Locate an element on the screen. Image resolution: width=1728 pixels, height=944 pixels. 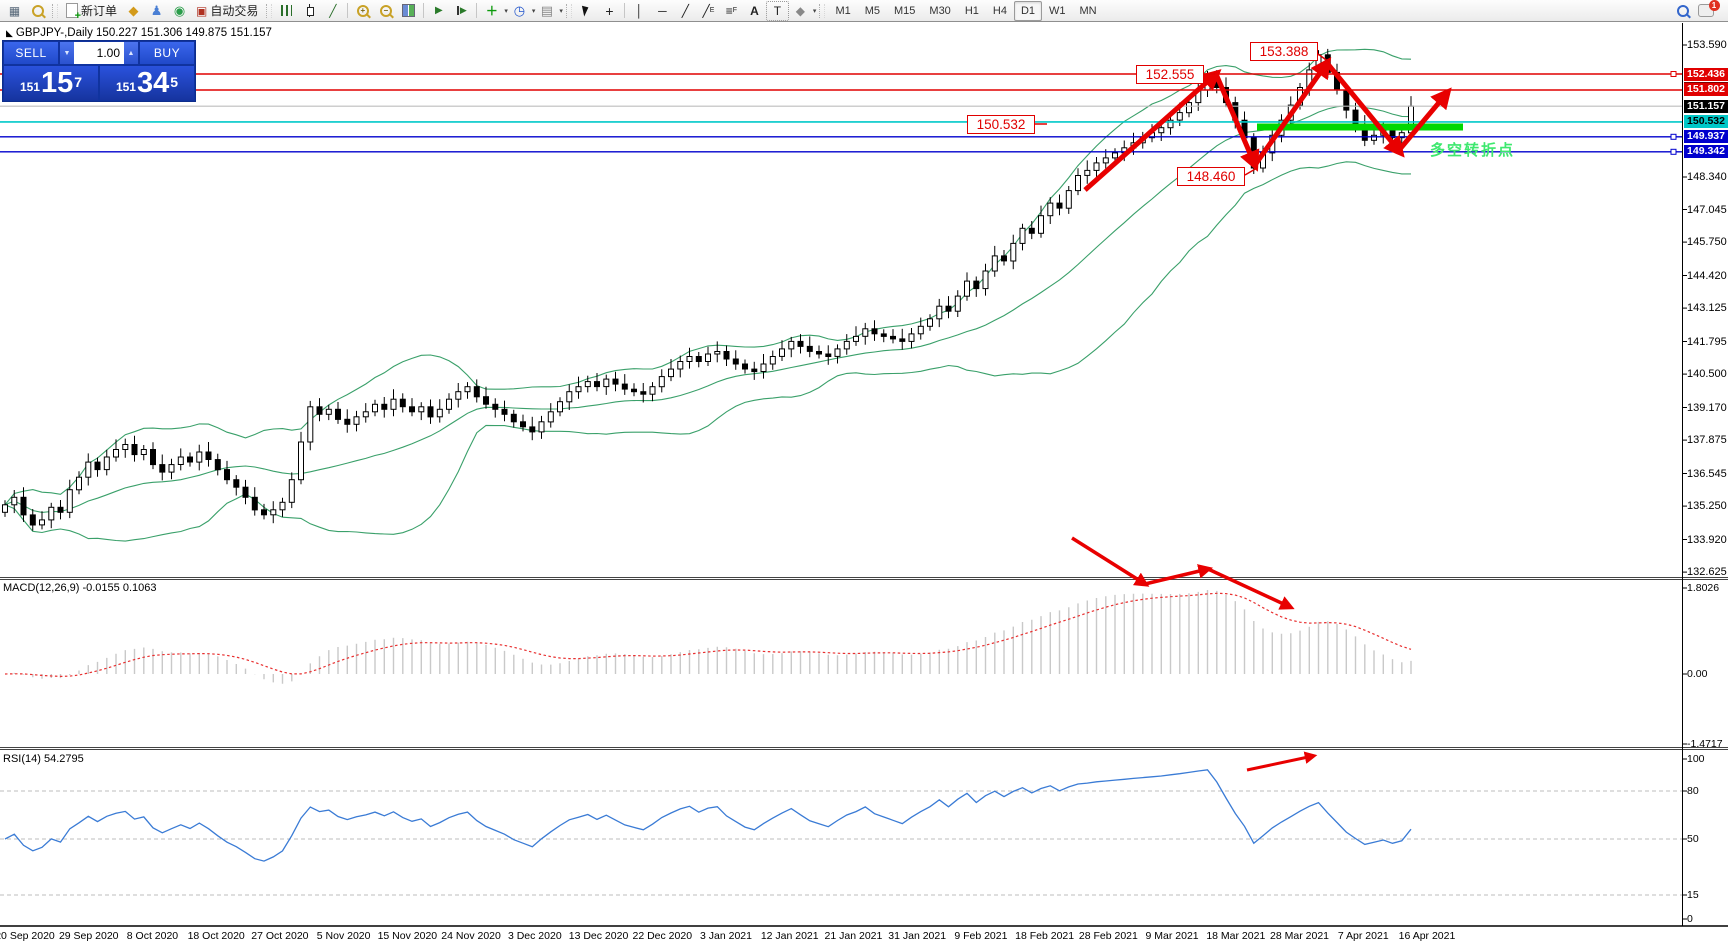
price-tick: 147.045 is located at coordinates (1707, 209).